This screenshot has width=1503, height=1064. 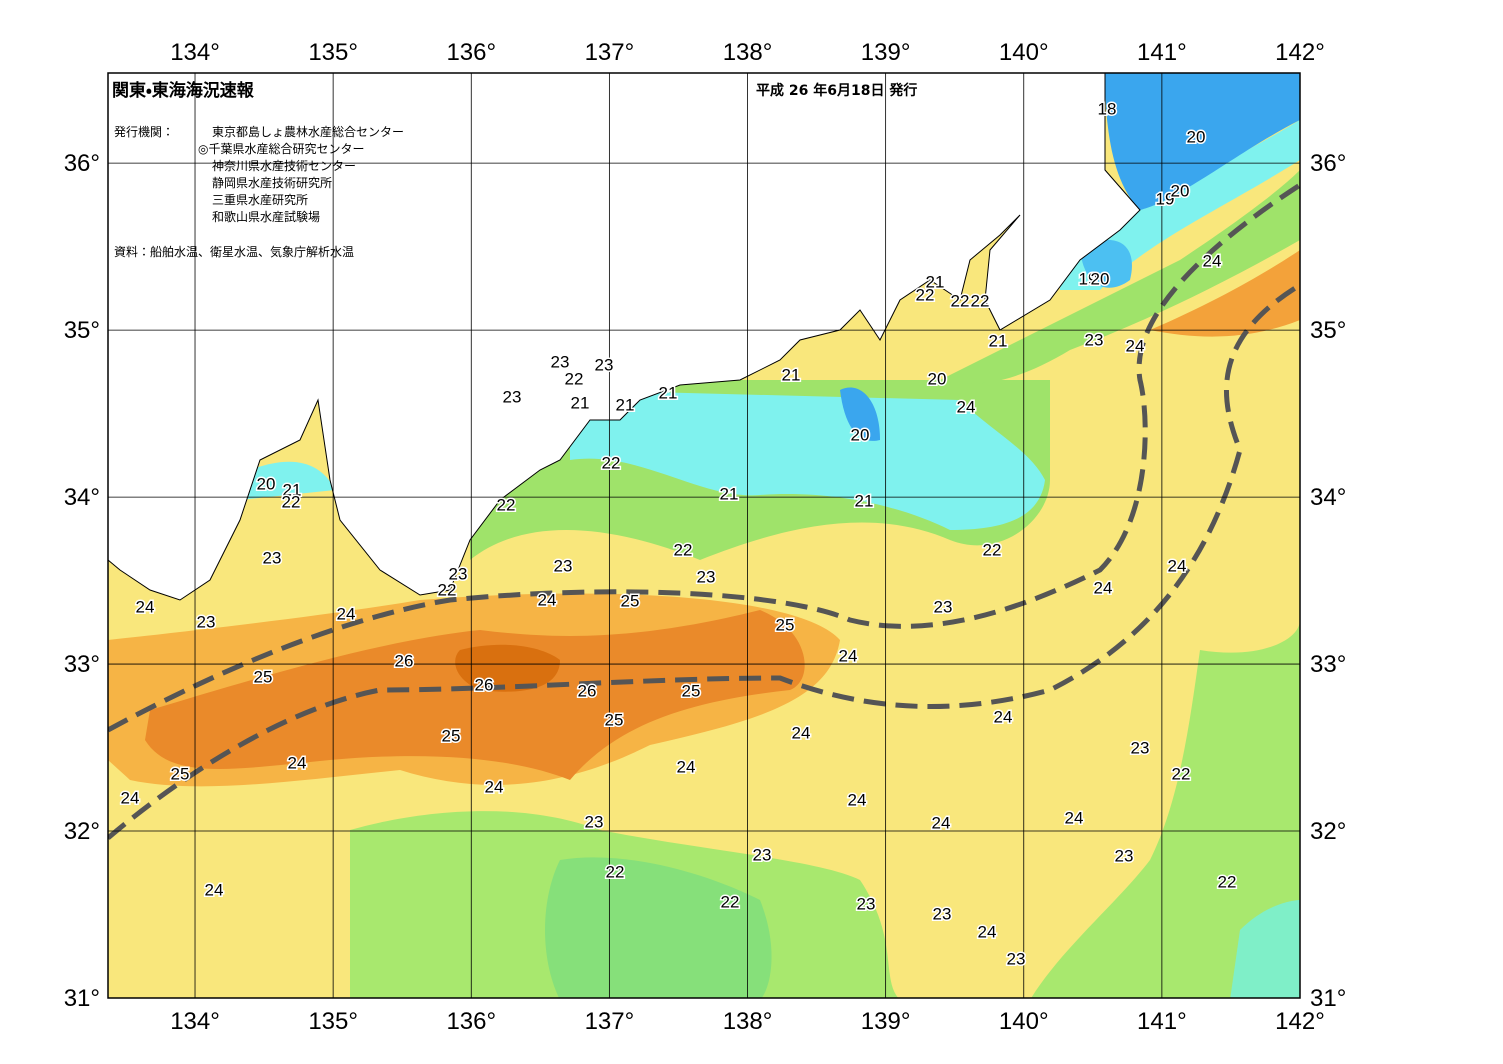 I want to click on issuer-name: 神奈川県水産技術センター, so click(x=284, y=165).